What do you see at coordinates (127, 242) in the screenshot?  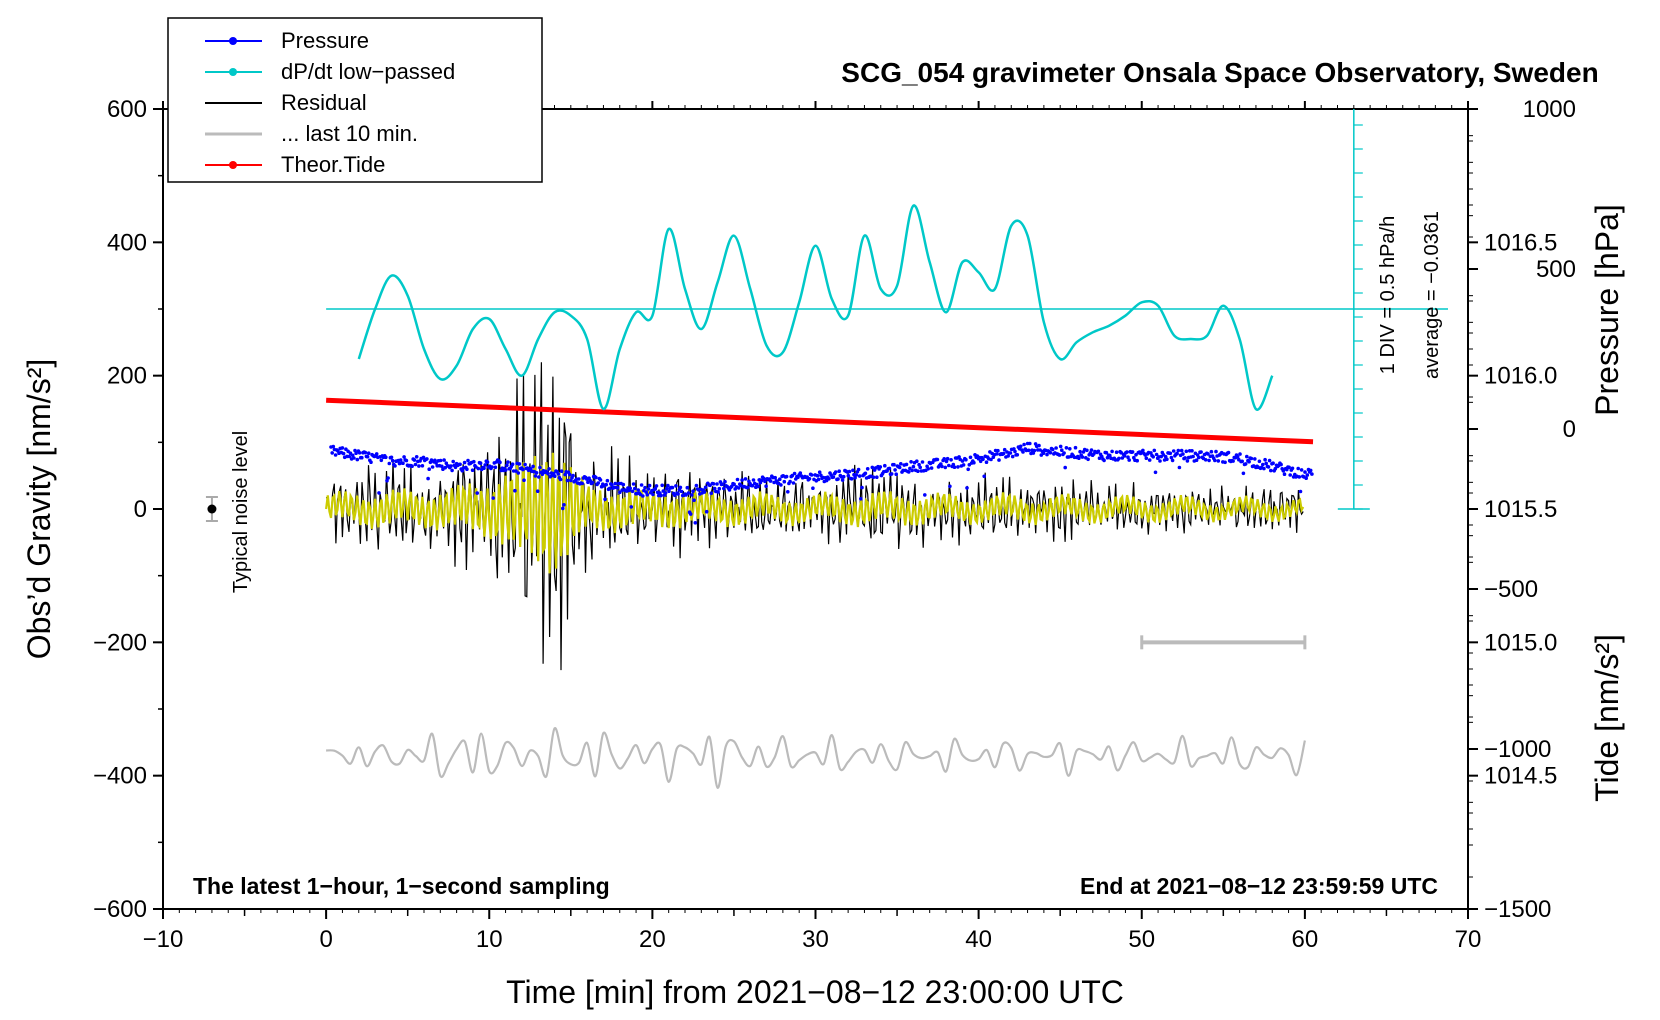 I see `y-left-tick-label: 400` at bounding box center [127, 242].